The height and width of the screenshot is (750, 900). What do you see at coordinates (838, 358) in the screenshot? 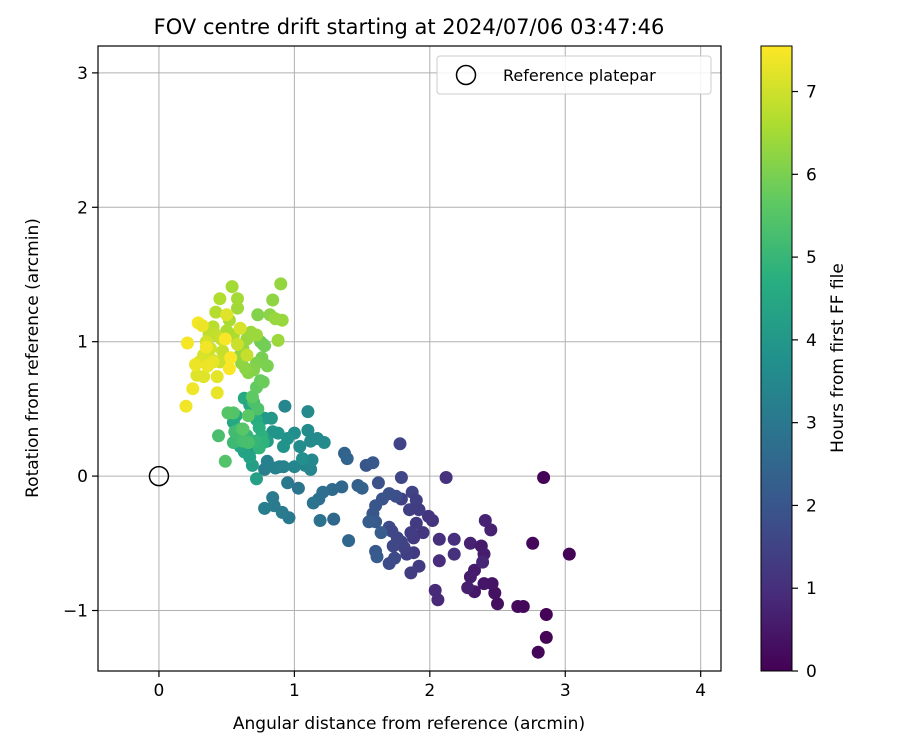
I see `colorbar-label: Hours from first FF file` at bounding box center [838, 358].